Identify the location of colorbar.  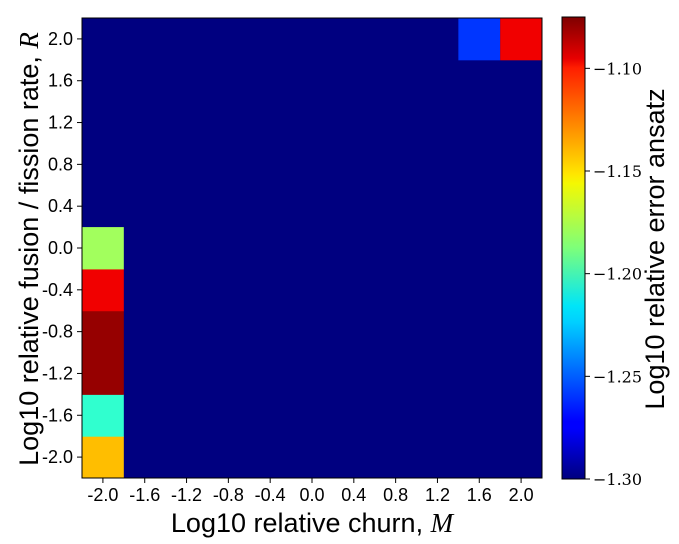
(573, 248).